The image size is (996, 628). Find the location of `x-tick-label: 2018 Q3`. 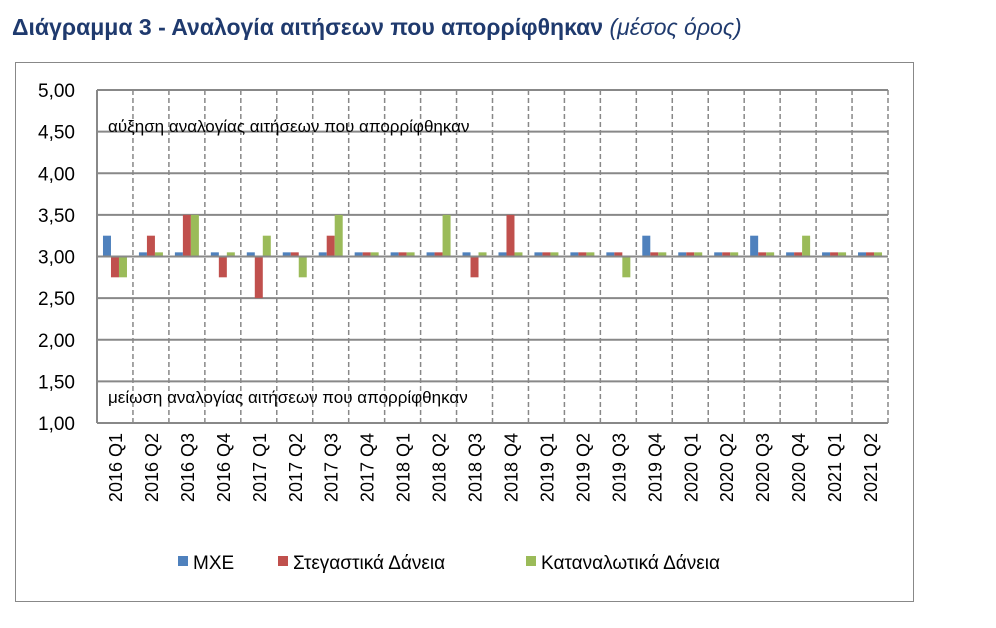

x-tick-label: 2018 Q3 is located at coordinates (476, 467).